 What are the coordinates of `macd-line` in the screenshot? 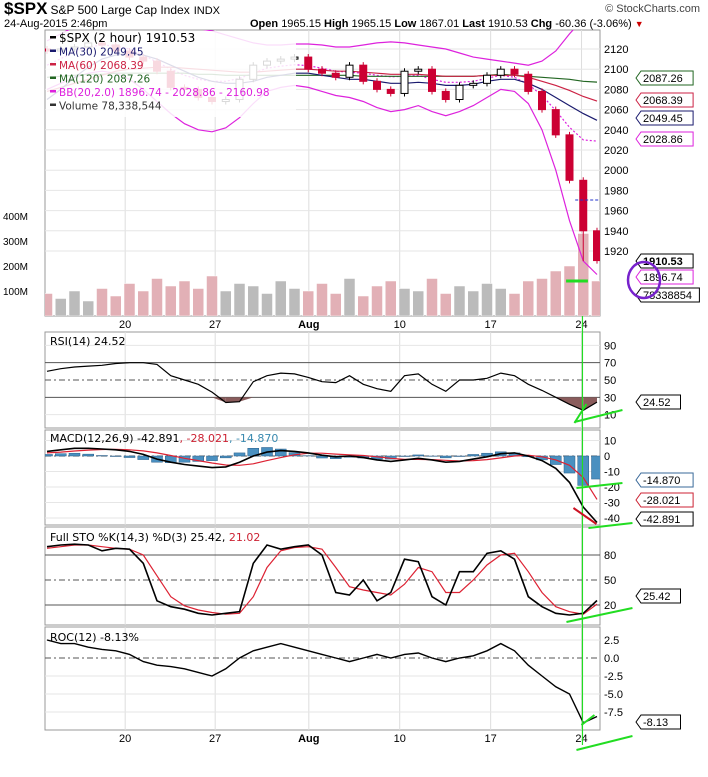 It's located at (322, 485).